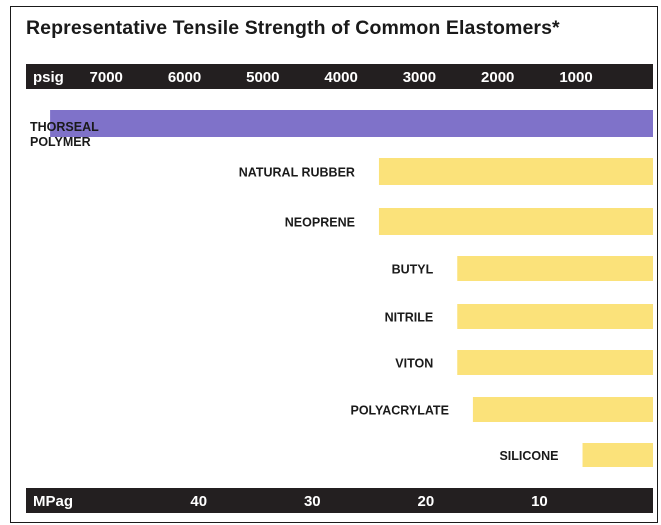  I want to click on bar-butyl, so click(555, 268).